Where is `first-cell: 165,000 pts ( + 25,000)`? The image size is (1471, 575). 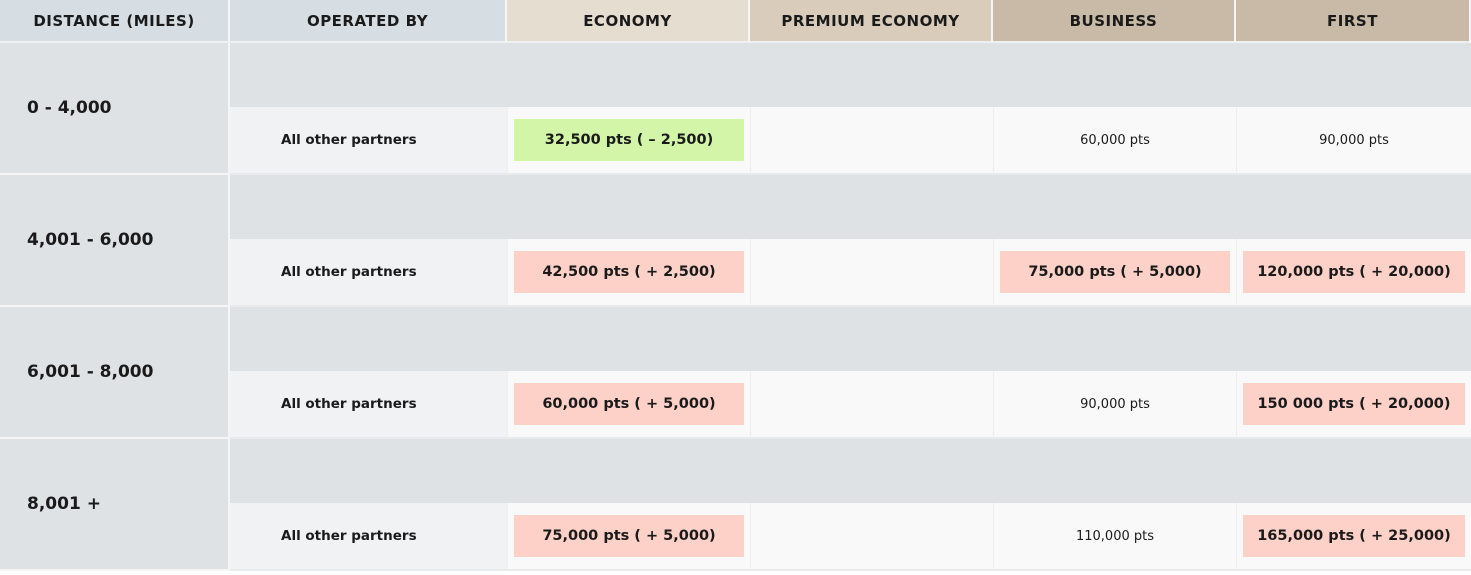 first-cell: 165,000 pts ( + 25,000) is located at coordinates (1353, 537).